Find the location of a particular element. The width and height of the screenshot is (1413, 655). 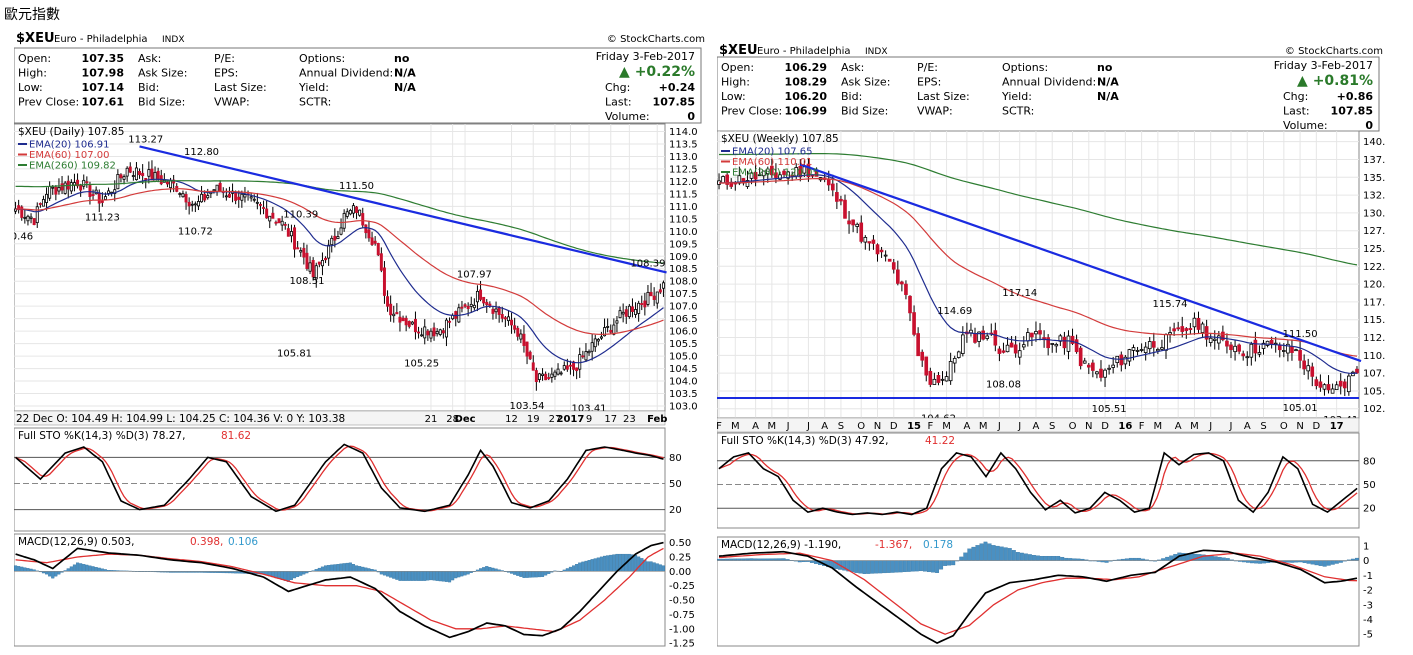

x-tick-label: 15 is located at coordinates (914, 426).